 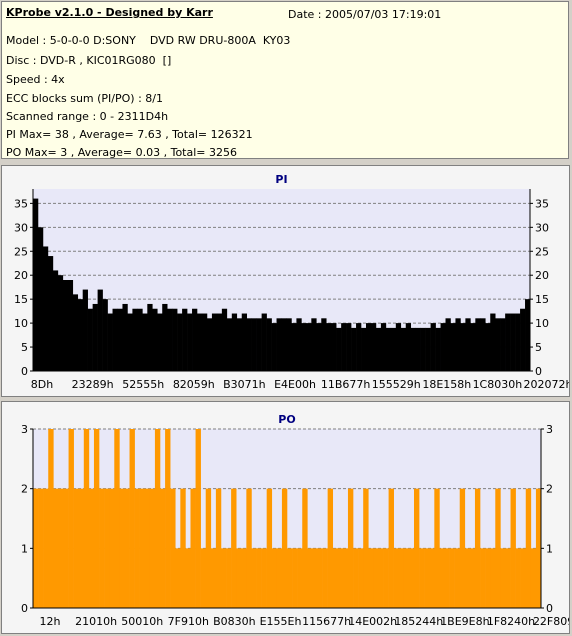 I want to click on x-tick-label: E155Eh, so click(x=281, y=621).